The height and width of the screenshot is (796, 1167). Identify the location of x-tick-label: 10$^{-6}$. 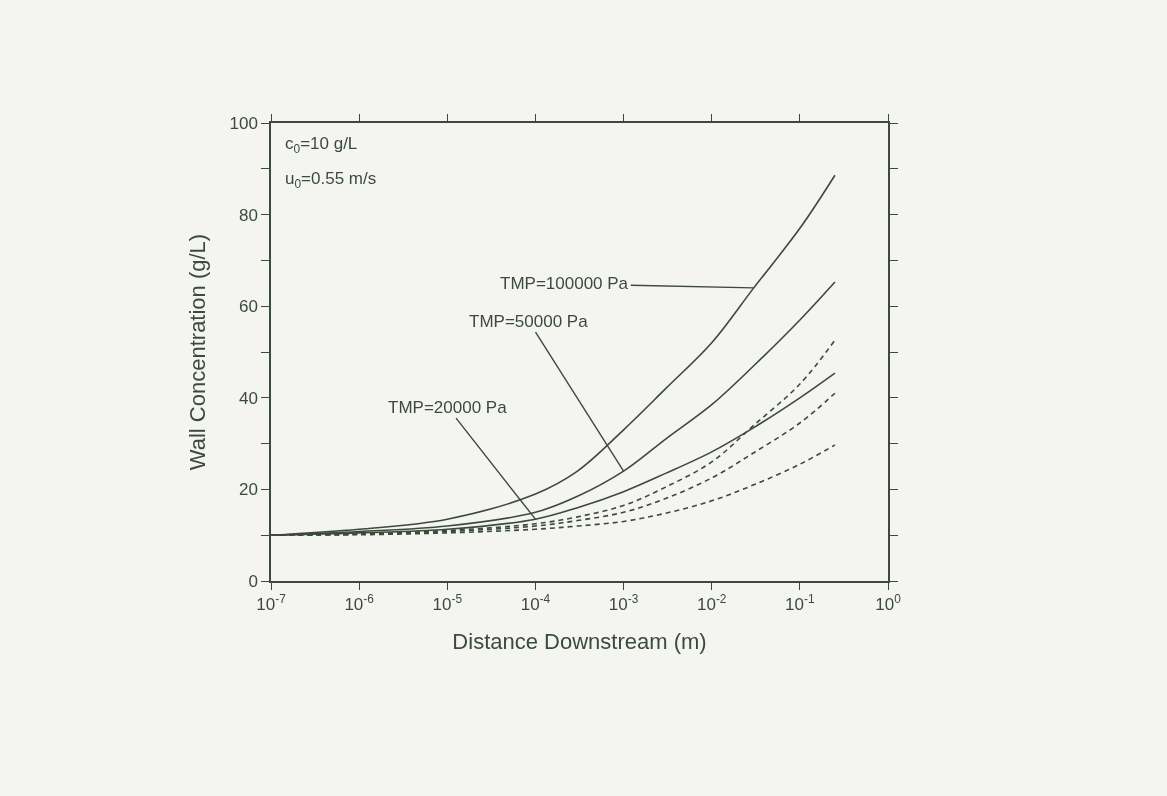
(359, 603).